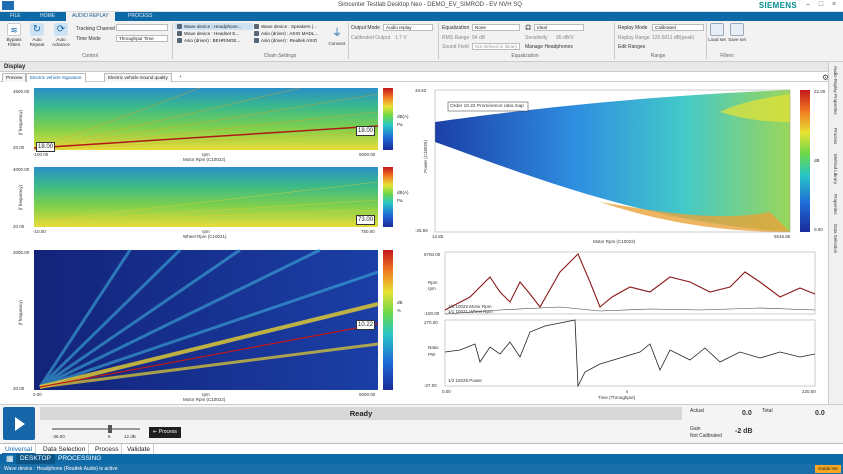  Describe the element at coordinates (697, 411) in the screenshot. I see `actual-label: Actual` at that location.